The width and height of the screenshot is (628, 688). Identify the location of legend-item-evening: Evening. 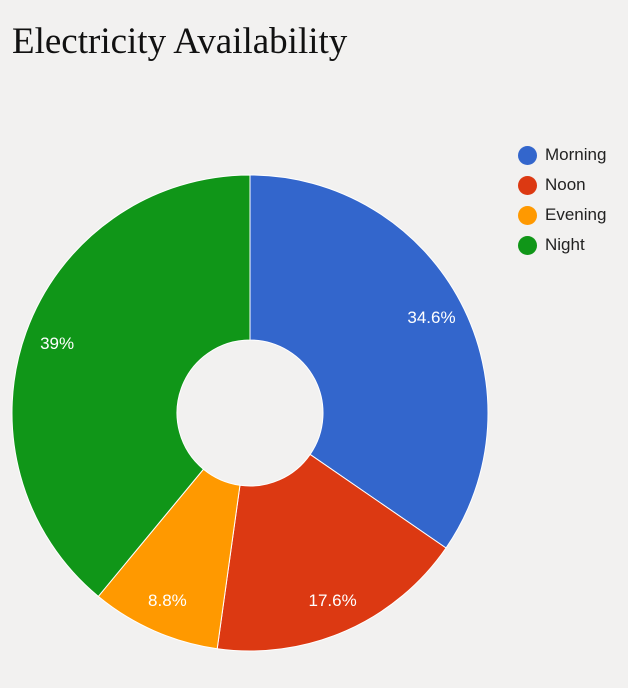
(562, 215).